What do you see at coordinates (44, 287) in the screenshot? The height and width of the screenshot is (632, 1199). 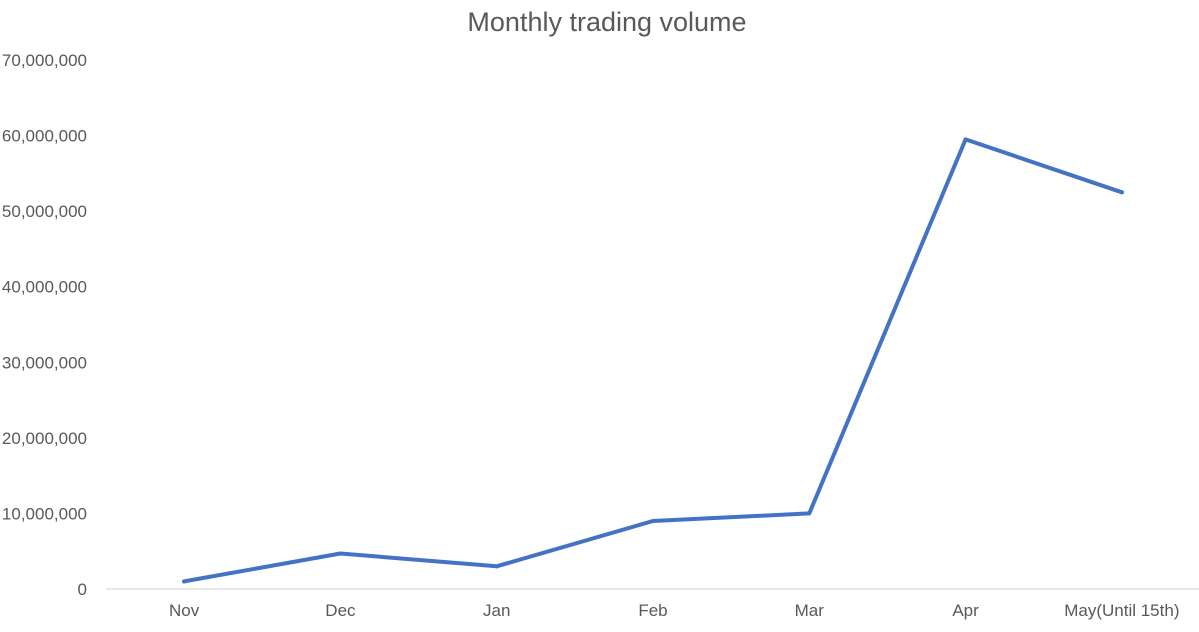 I see `y-tick-label: 40,000,000` at bounding box center [44, 287].